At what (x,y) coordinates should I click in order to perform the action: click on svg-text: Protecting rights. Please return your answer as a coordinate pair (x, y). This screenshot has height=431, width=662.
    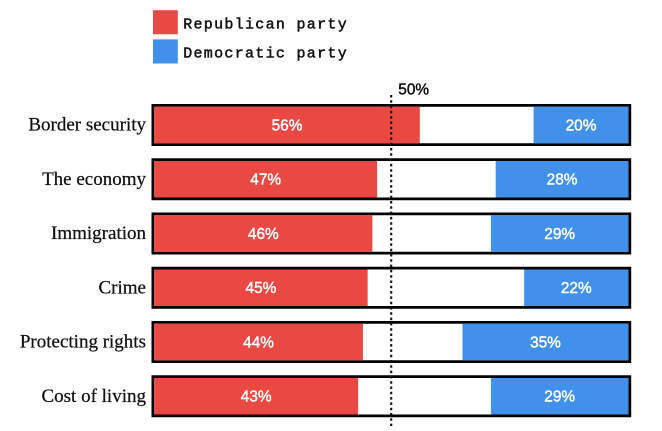
    Looking at the image, I should click on (83, 342).